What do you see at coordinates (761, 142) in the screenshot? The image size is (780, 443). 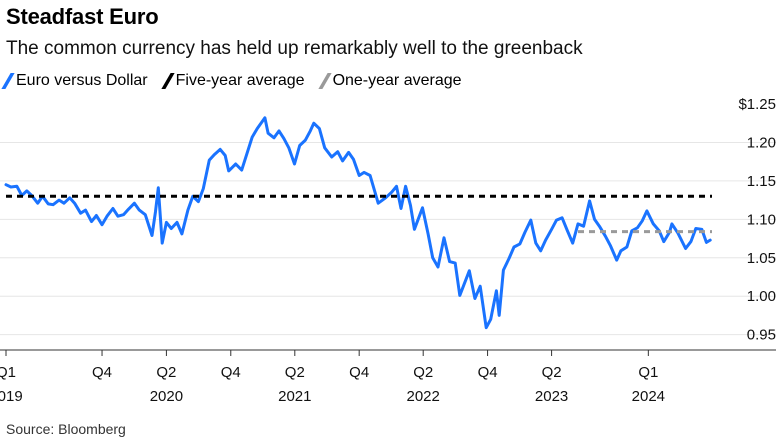 I see `y-tick-label: 1.20` at bounding box center [761, 142].